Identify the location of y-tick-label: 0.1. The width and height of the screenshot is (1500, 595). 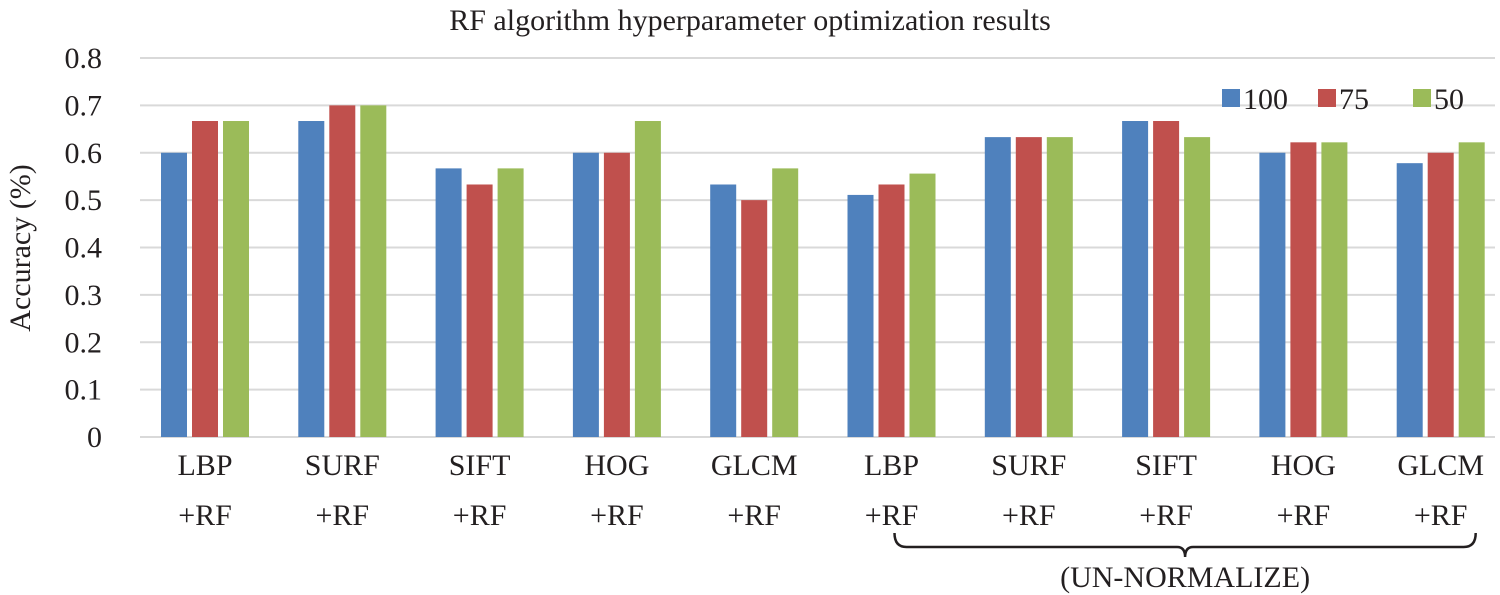
(84, 390).